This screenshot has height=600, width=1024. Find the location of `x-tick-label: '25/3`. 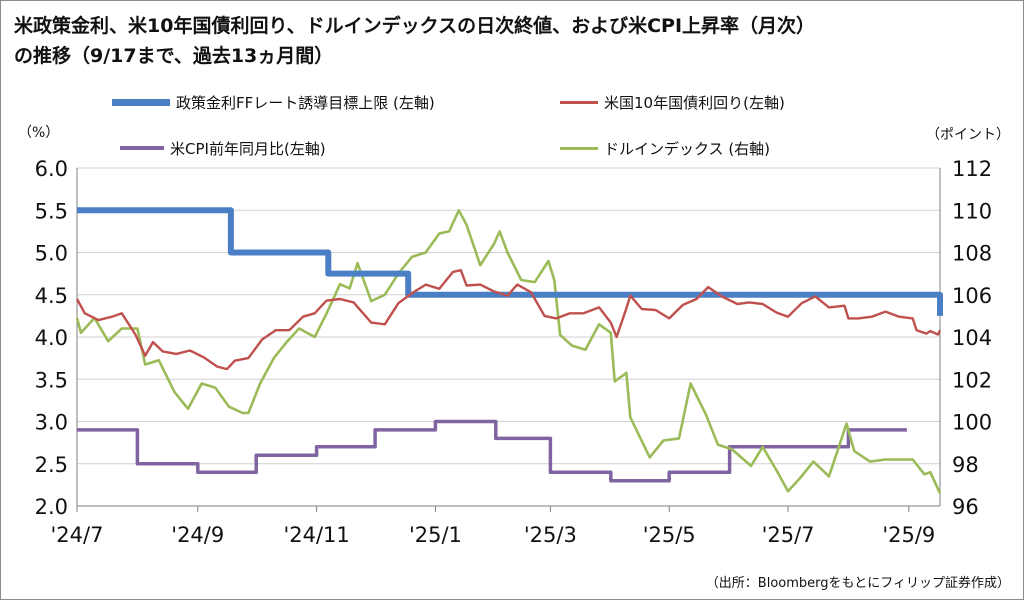

x-tick-label: '25/3 is located at coordinates (550, 535).